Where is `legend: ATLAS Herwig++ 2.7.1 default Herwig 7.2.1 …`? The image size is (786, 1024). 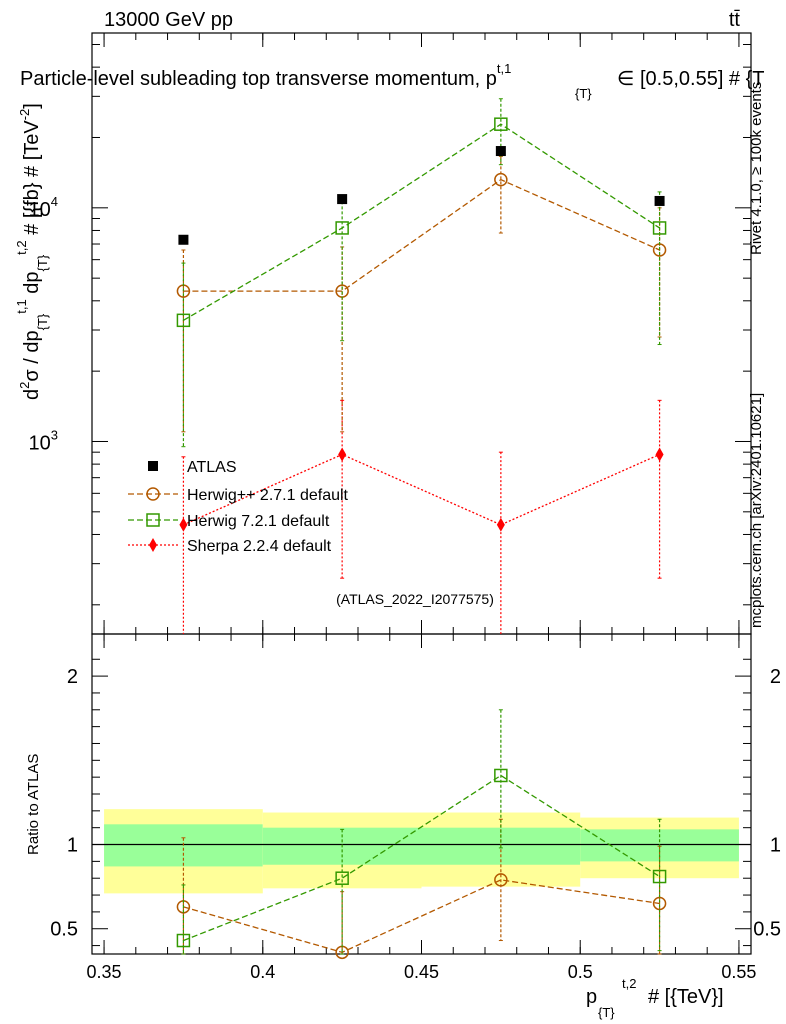
legend: ATLAS Herwig++ 2.7.1 default Herwig 7.2.1 … is located at coordinates (238, 507).